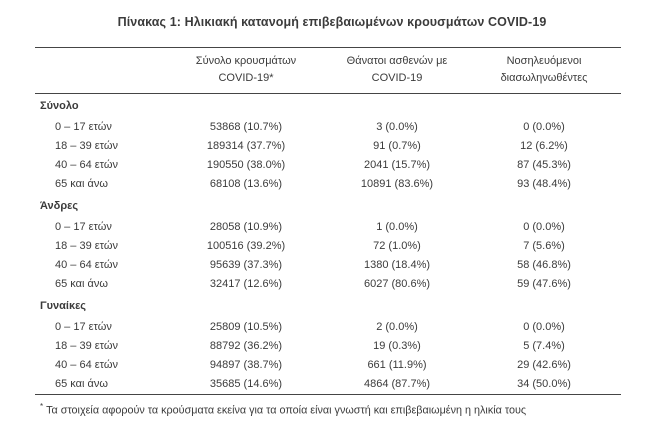 The height and width of the screenshot is (422, 664). What do you see at coordinates (246, 346) in the screenshot?
I see `cases-value: 88792 (36.2%)` at bounding box center [246, 346].